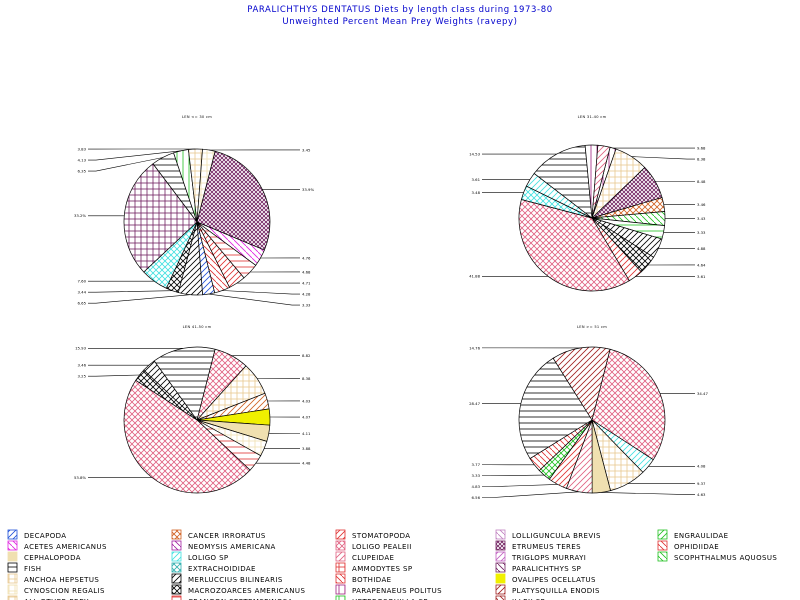 This screenshot has width=800, height=600. Describe the element at coordinates (546, 547) in the screenshot. I see `legend-label: ETRUMEUS TERES` at that location.